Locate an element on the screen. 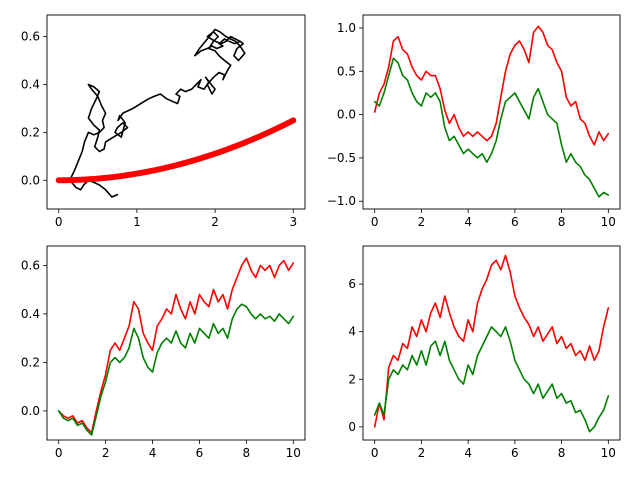  y-tick-label: 2 is located at coordinates (352, 379).